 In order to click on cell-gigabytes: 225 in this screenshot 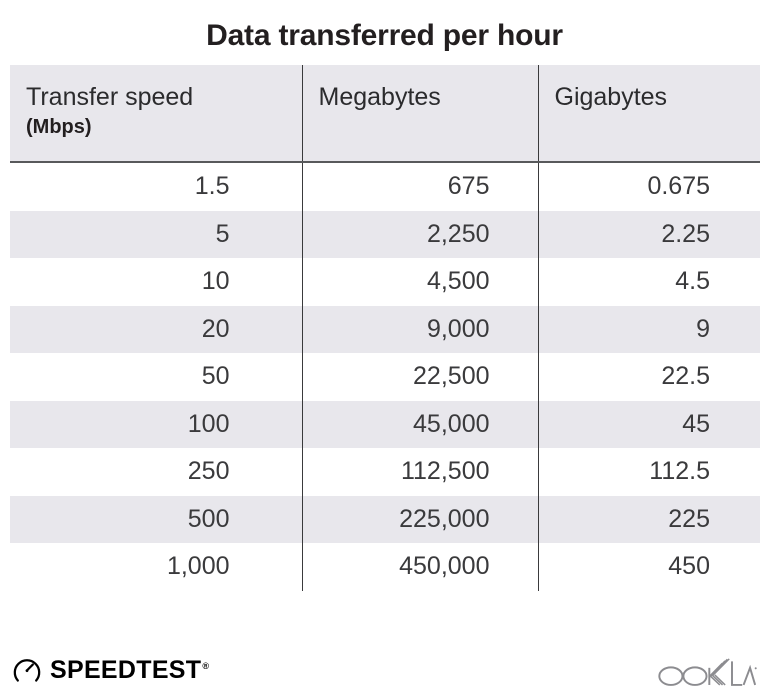, I will do `click(648, 519)`.